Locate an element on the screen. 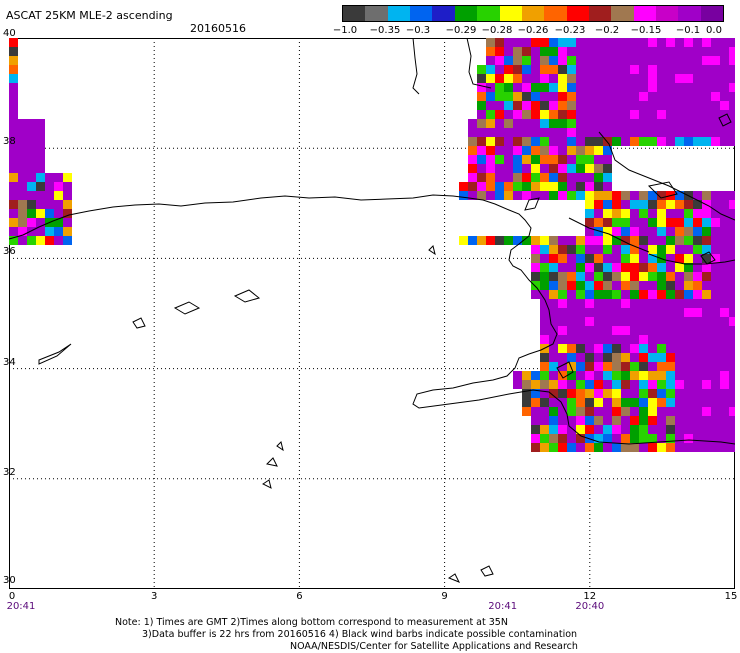 This screenshot has height=653, width=740. pass-time-label: 20:41 is located at coordinates (503, 606).